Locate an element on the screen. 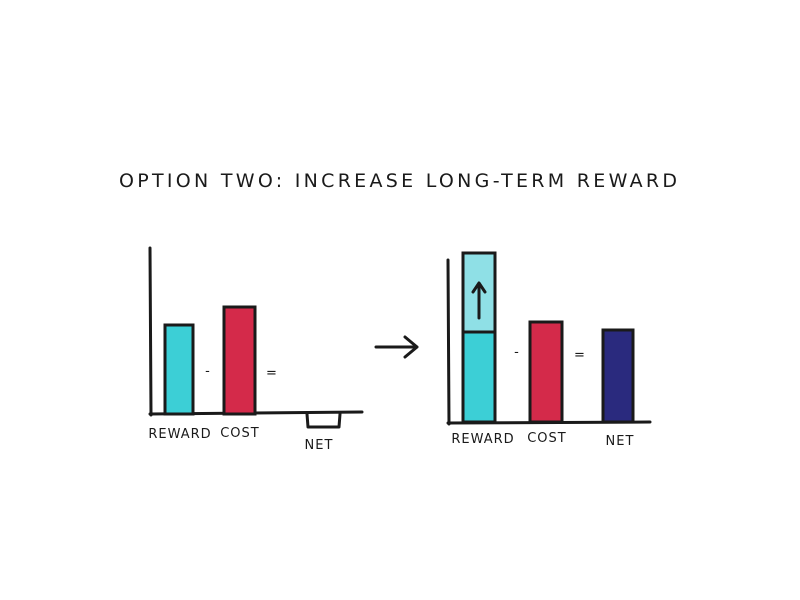 The width and height of the screenshot is (800, 600). after-cost-bar is located at coordinates (546, 372).